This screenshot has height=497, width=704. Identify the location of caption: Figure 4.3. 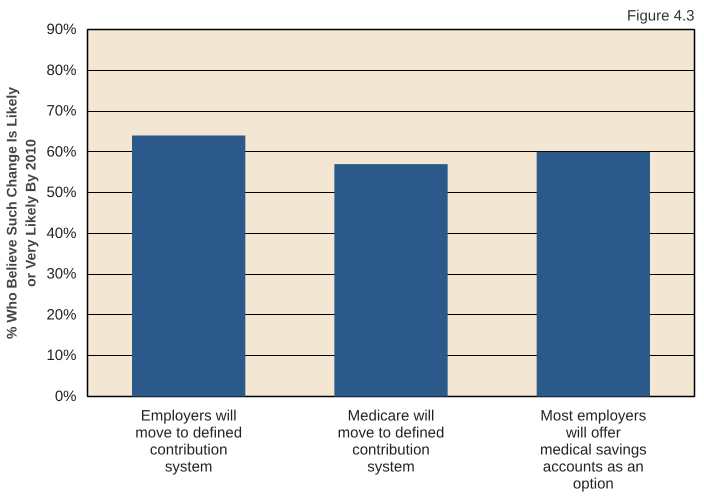
(660, 16).